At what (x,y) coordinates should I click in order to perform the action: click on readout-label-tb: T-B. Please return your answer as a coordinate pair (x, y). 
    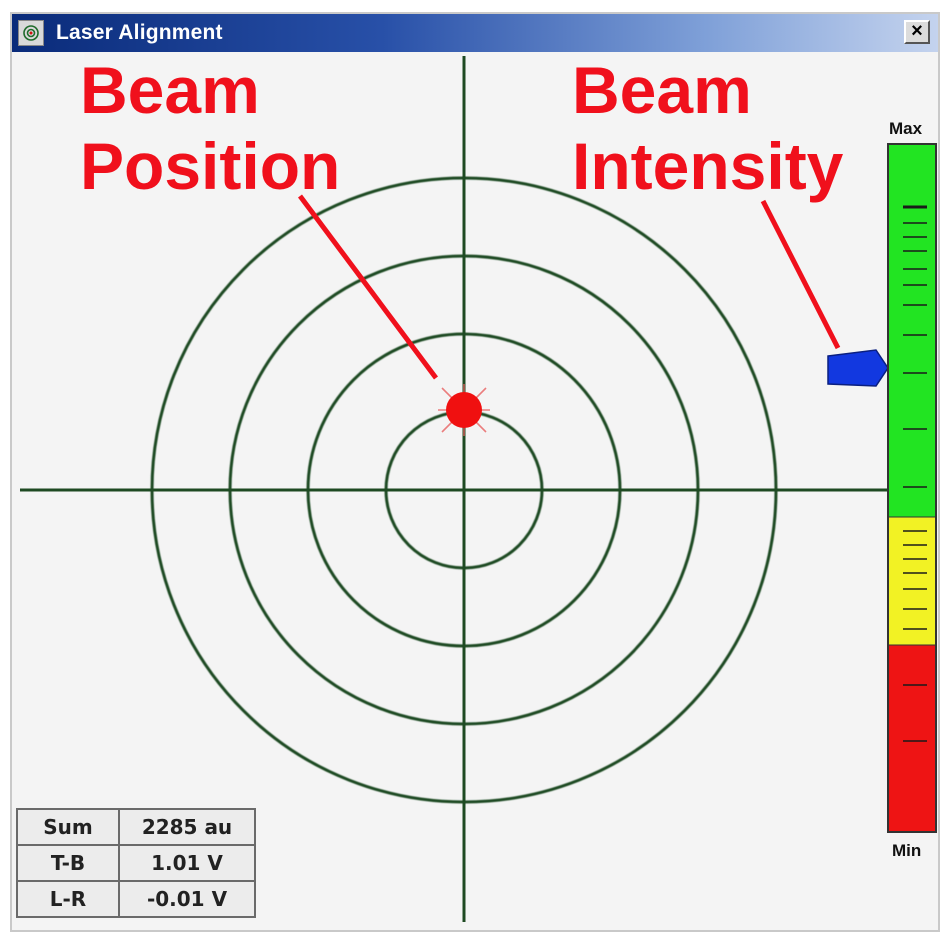
    Looking at the image, I should click on (68, 863).